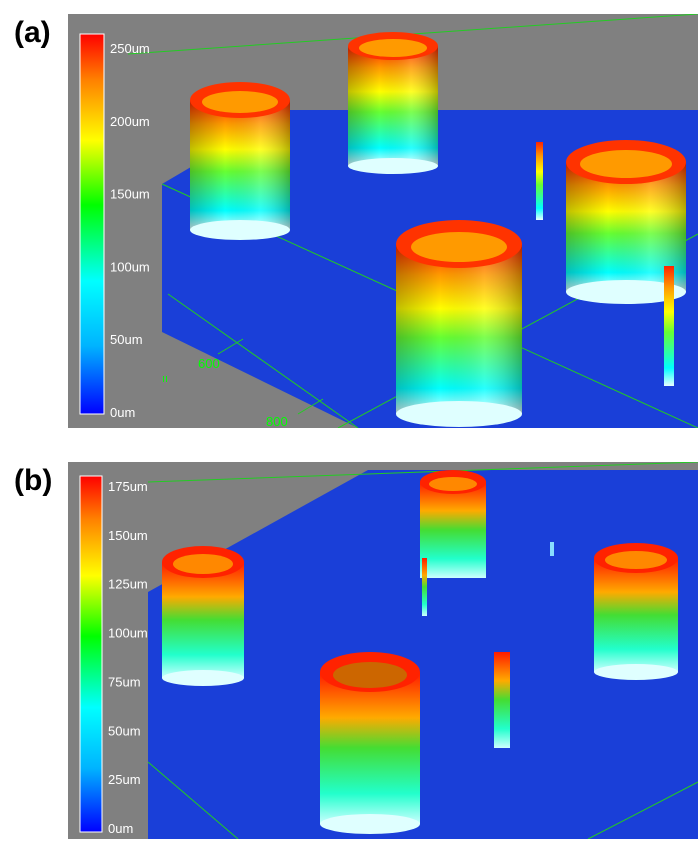 This screenshot has width=700, height=847. I want to click on color-scale-a, so click(92, 224).